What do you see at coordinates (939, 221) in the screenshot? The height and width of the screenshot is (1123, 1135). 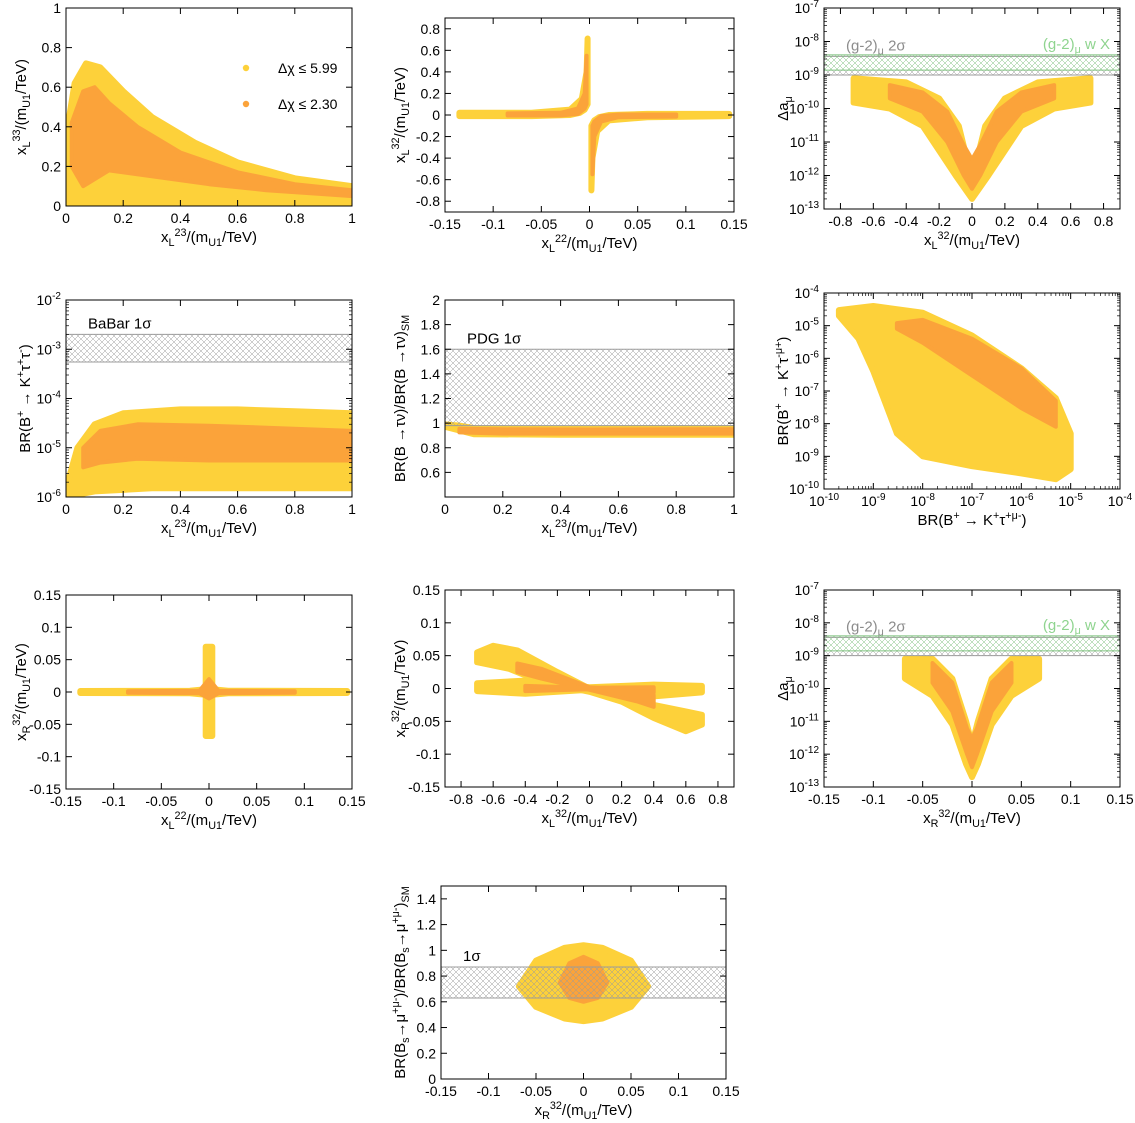 I see `xtick-label-p3-3: -0.2` at bounding box center [939, 221].